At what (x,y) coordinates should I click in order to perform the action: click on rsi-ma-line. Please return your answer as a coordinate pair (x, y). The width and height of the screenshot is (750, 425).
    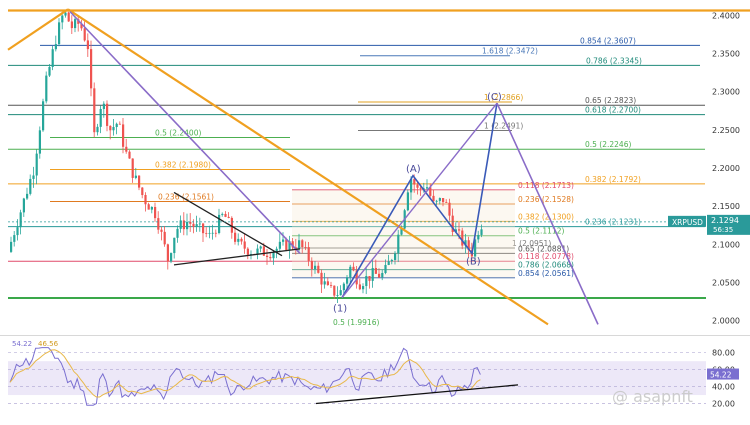
    Looking at the image, I should click on (245, 373).